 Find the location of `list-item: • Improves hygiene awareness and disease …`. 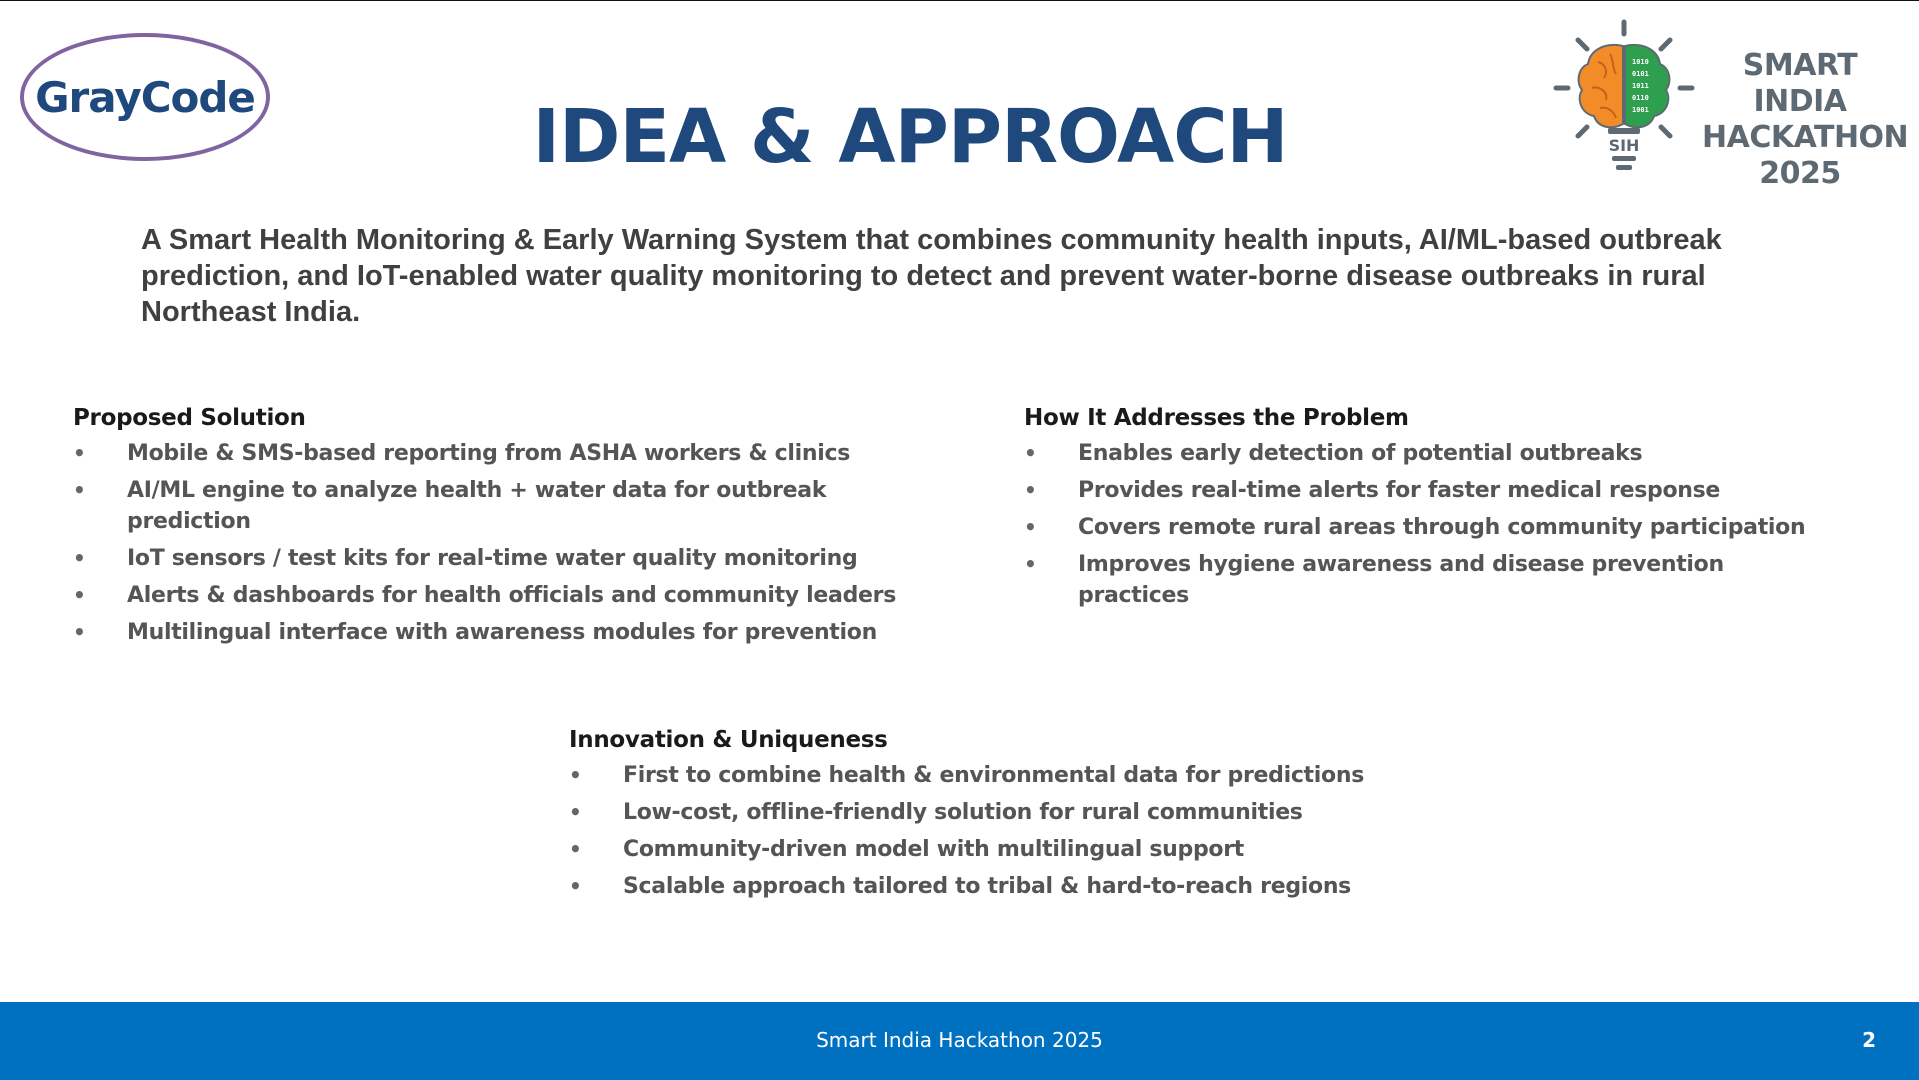

list-item: • Improves hygiene awareness and disease … is located at coordinates (1424, 580).